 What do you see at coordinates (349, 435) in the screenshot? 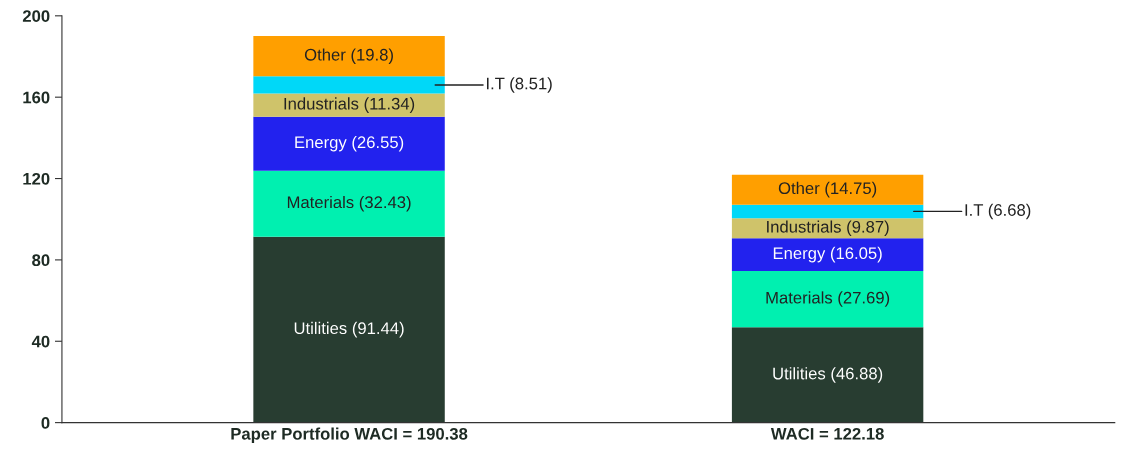
I see `x-tick-label: Paper Portfolio WACI = 190.38` at bounding box center [349, 435].